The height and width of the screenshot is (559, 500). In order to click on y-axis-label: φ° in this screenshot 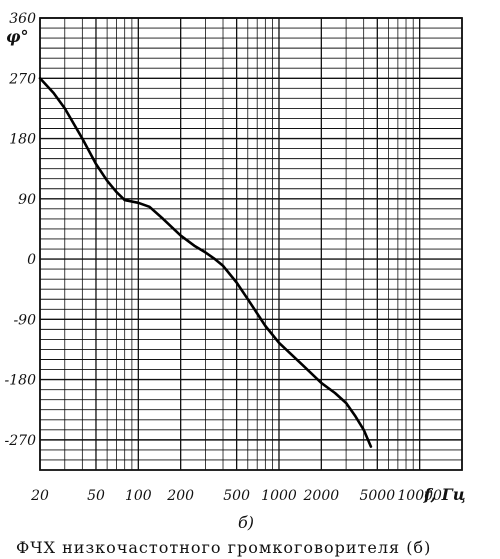, I will do `click(17, 36)`.